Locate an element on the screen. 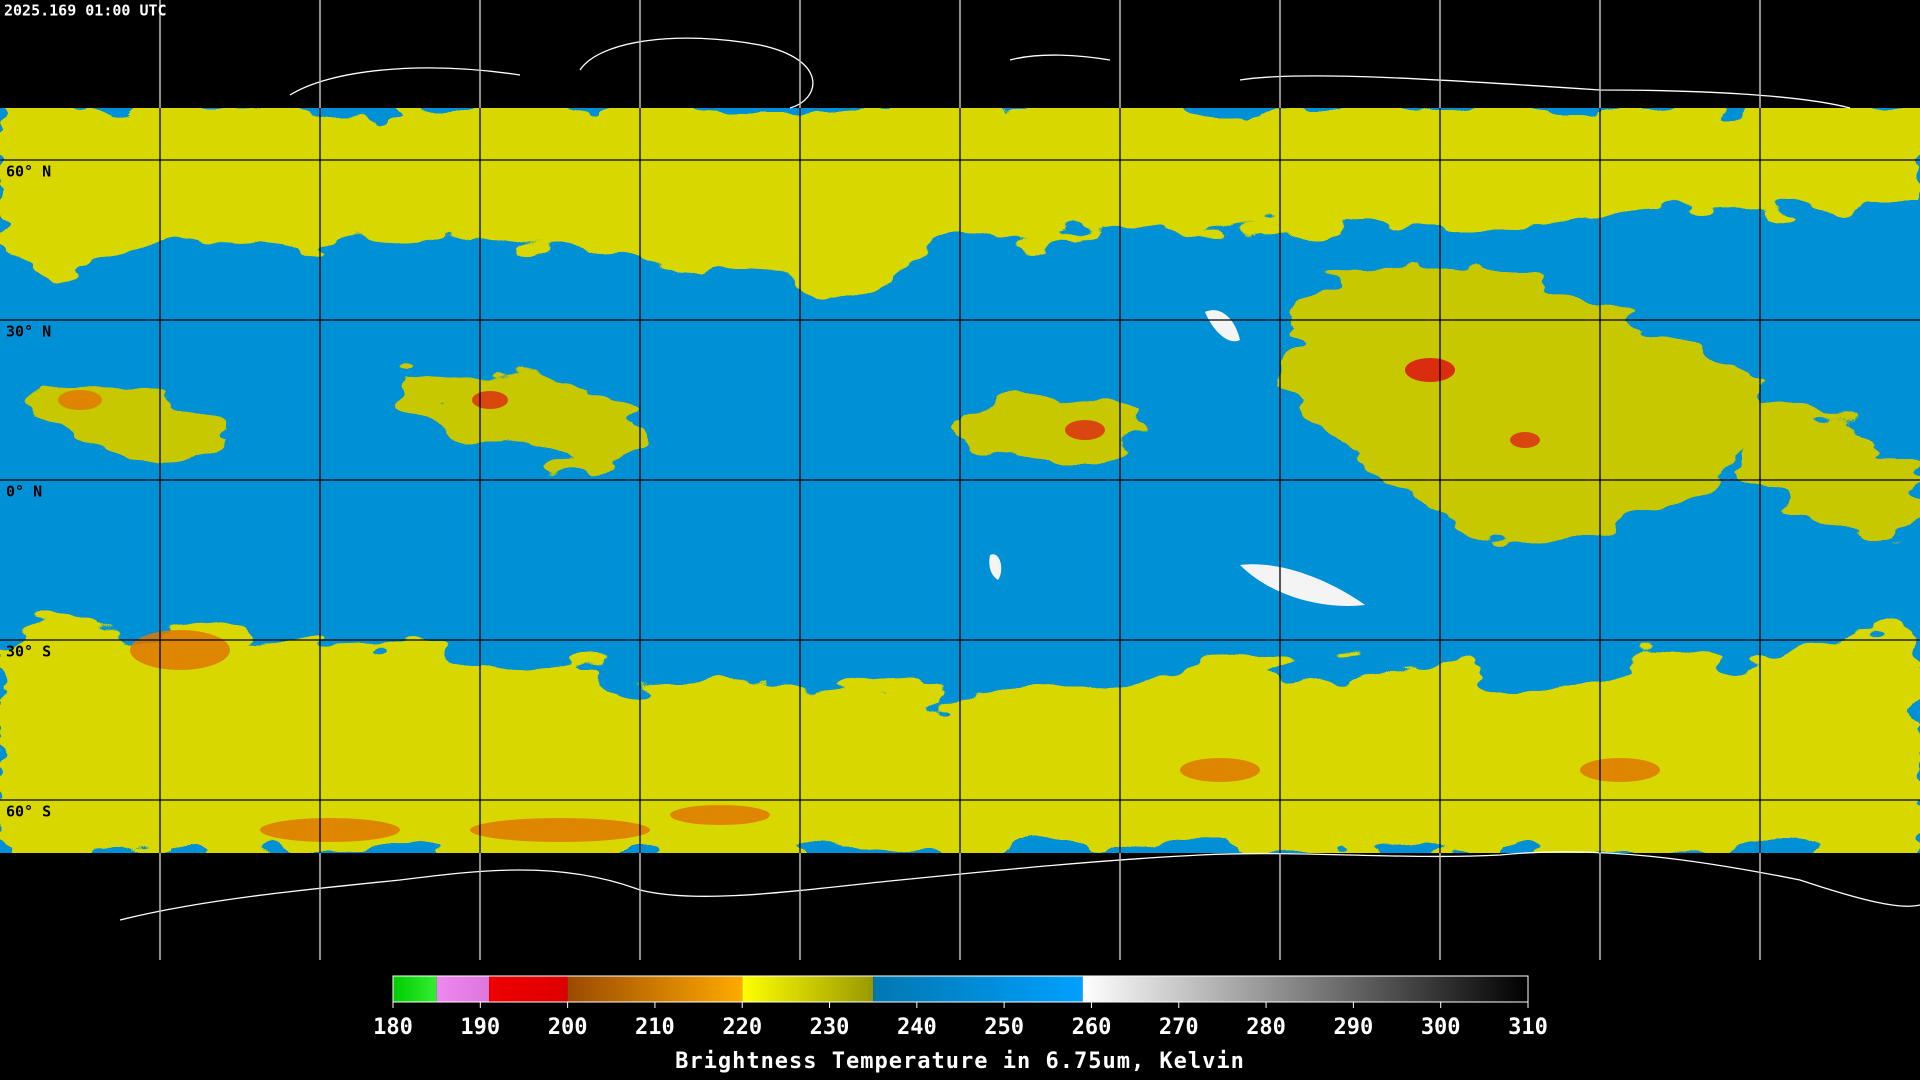 The height and width of the screenshot is (1080, 1920). colorbar-tick-label: 240 is located at coordinates (917, 1027).